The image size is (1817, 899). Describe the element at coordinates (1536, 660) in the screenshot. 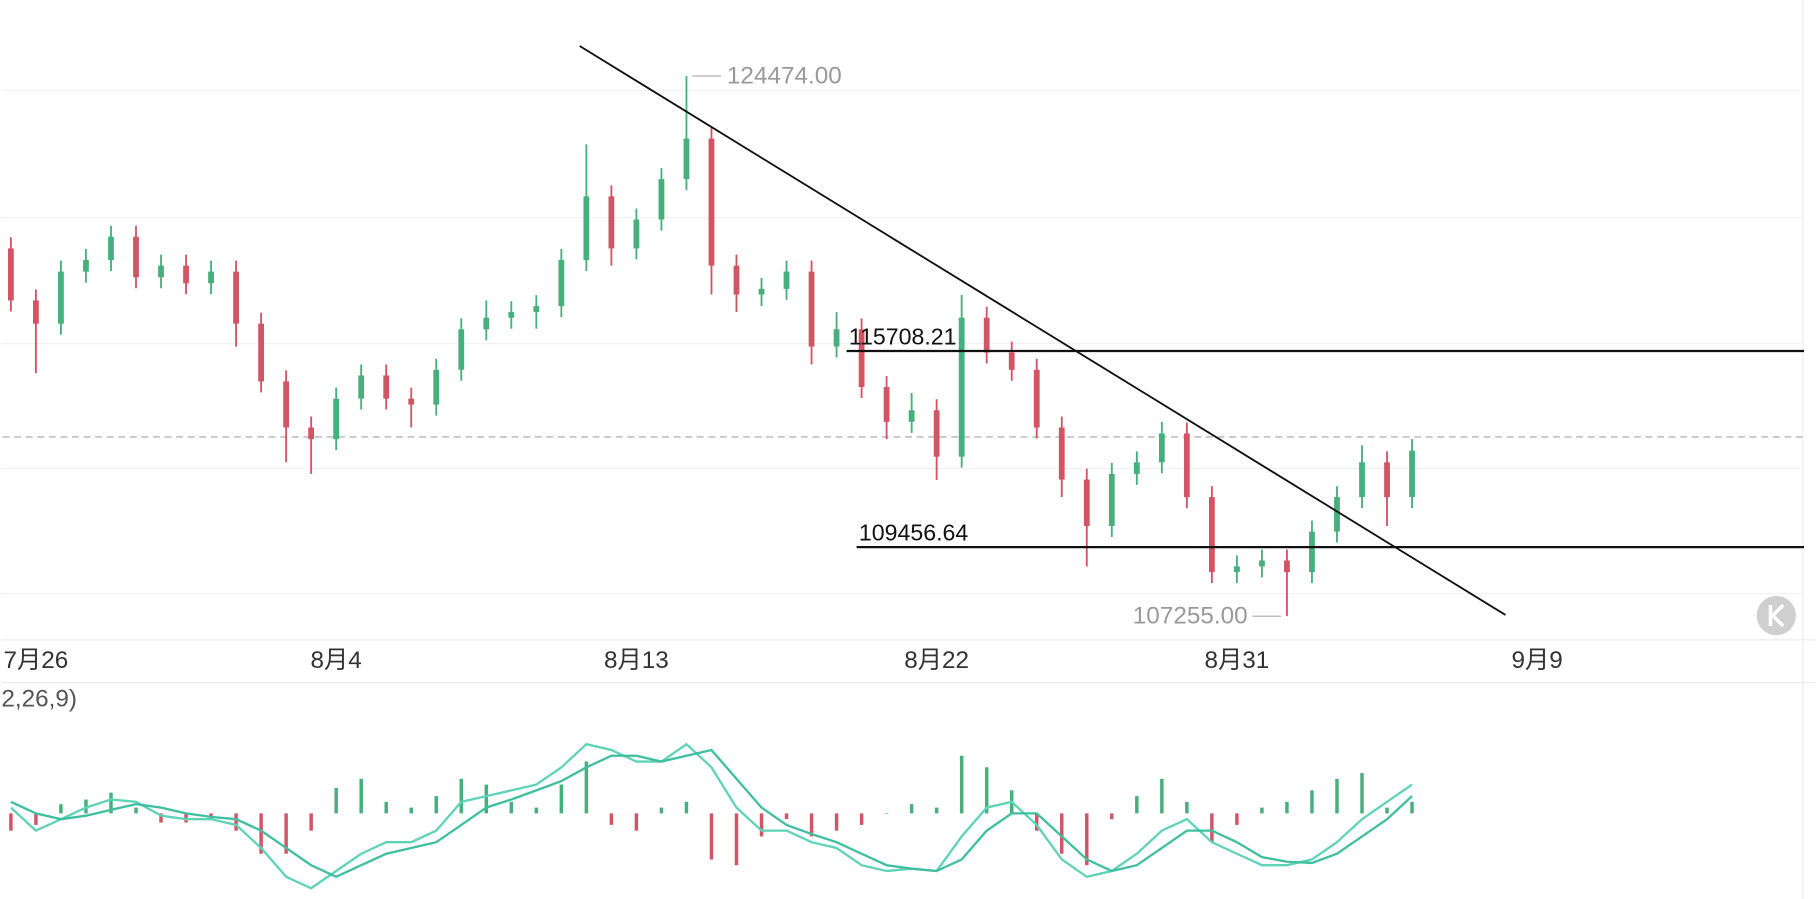

I see `x-tick-label: 9月9` at that location.